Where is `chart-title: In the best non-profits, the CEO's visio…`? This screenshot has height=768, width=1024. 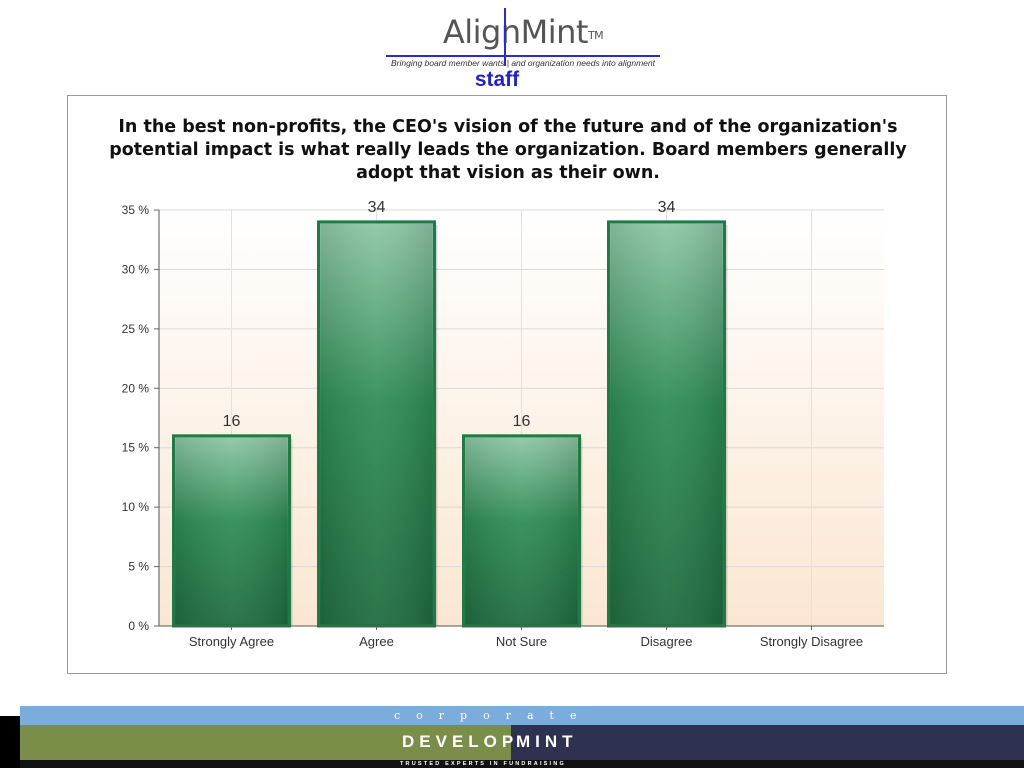
chart-title: In the best non-profits, the CEO's visio… is located at coordinates (508, 150).